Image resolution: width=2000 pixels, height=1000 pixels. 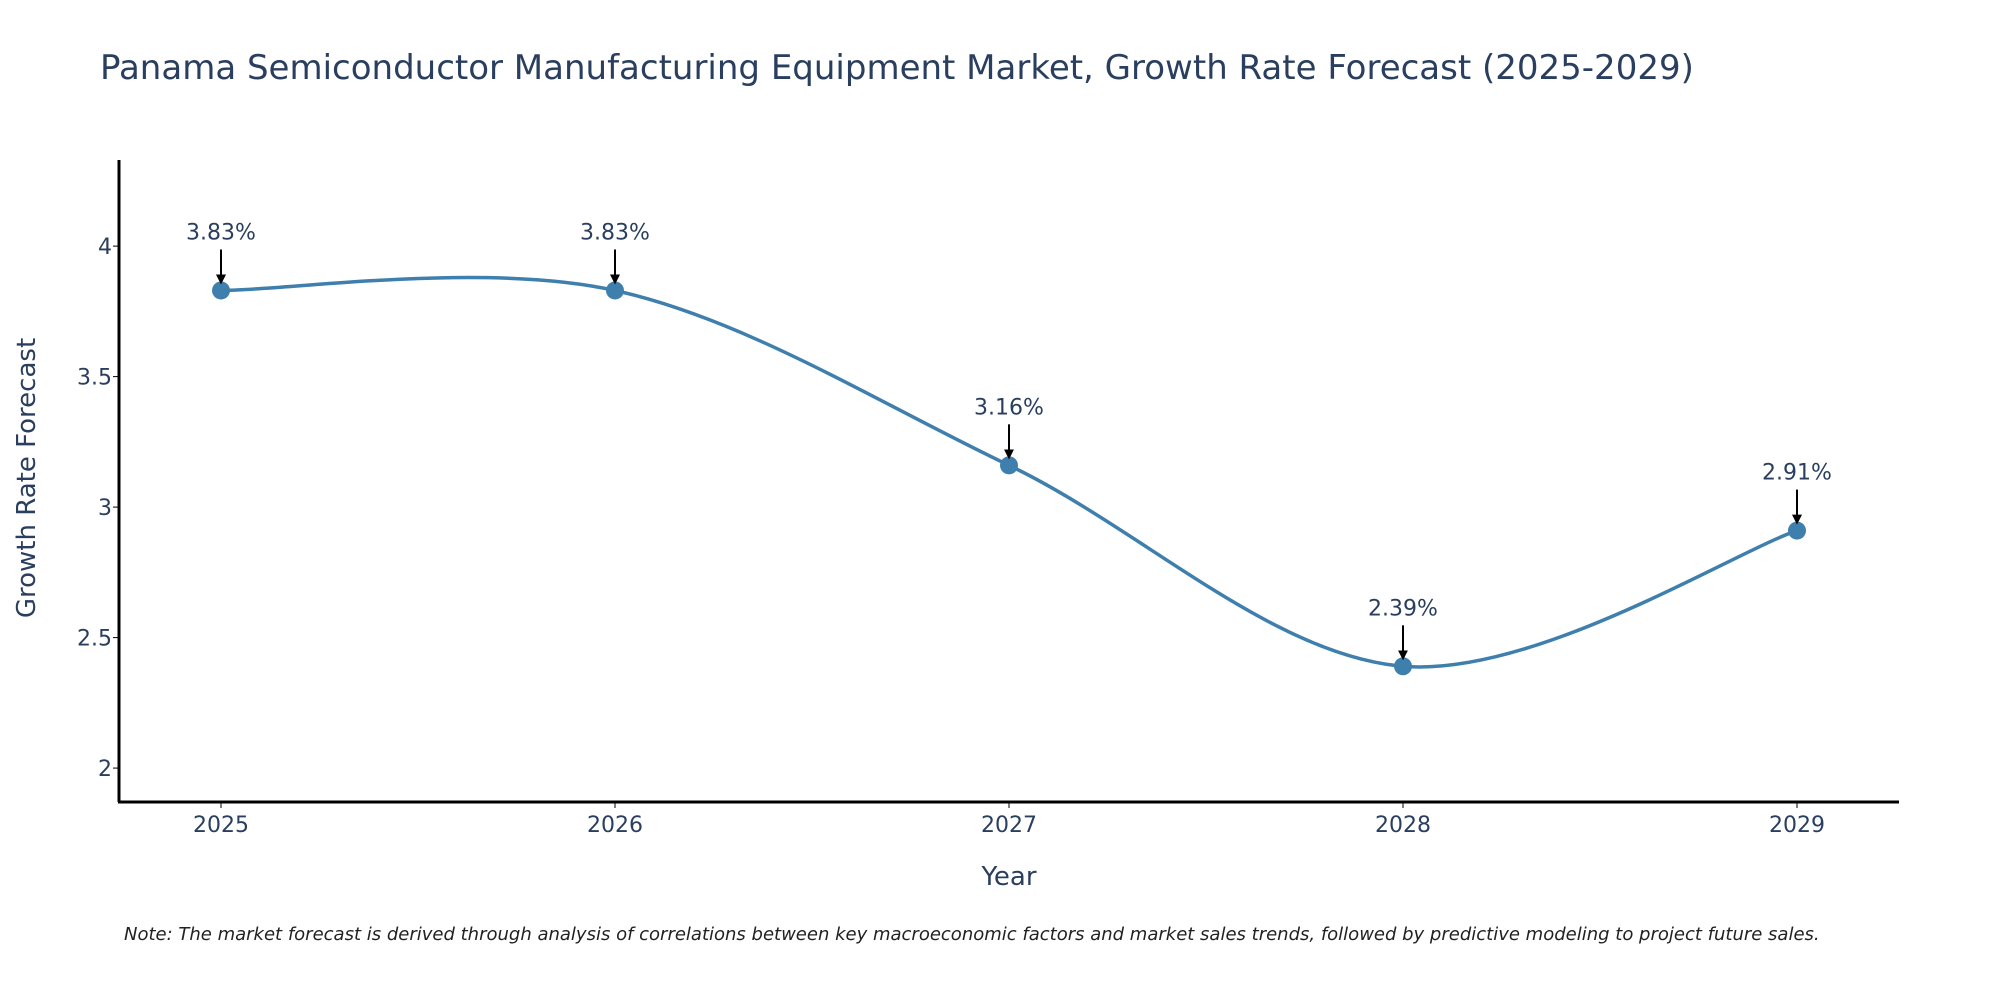 I want to click on x-tick-label: 2029, so click(x=1797, y=825).